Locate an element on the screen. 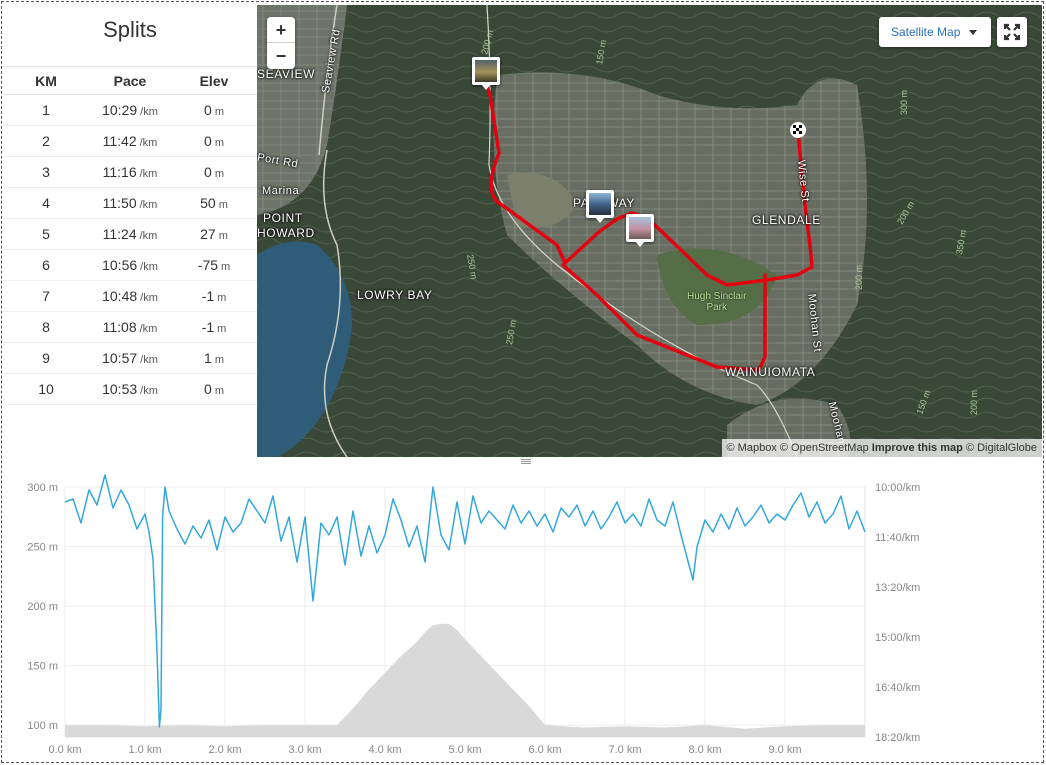  split-pace-value: 11:24 is located at coordinates (119, 234).